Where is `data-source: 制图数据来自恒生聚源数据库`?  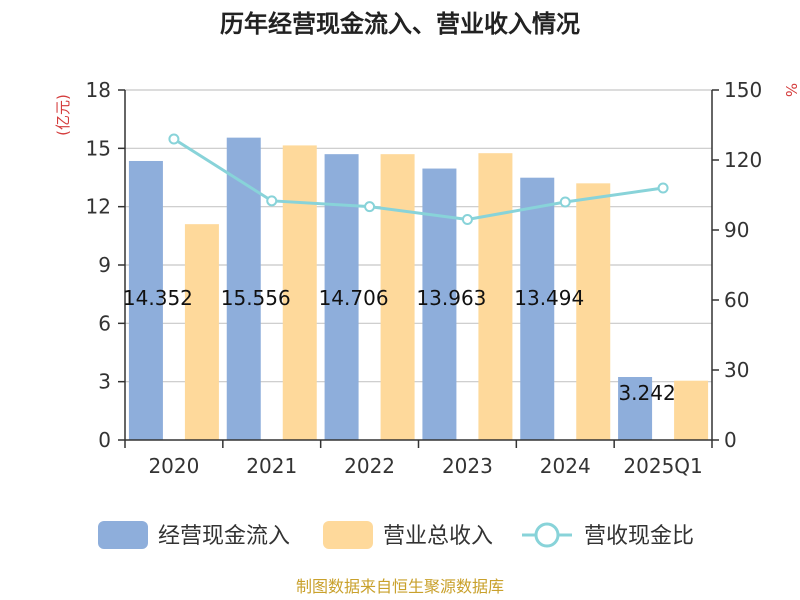 data-source: 制图数据来自恒生聚源数据库 is located at coordinates (400, 586).